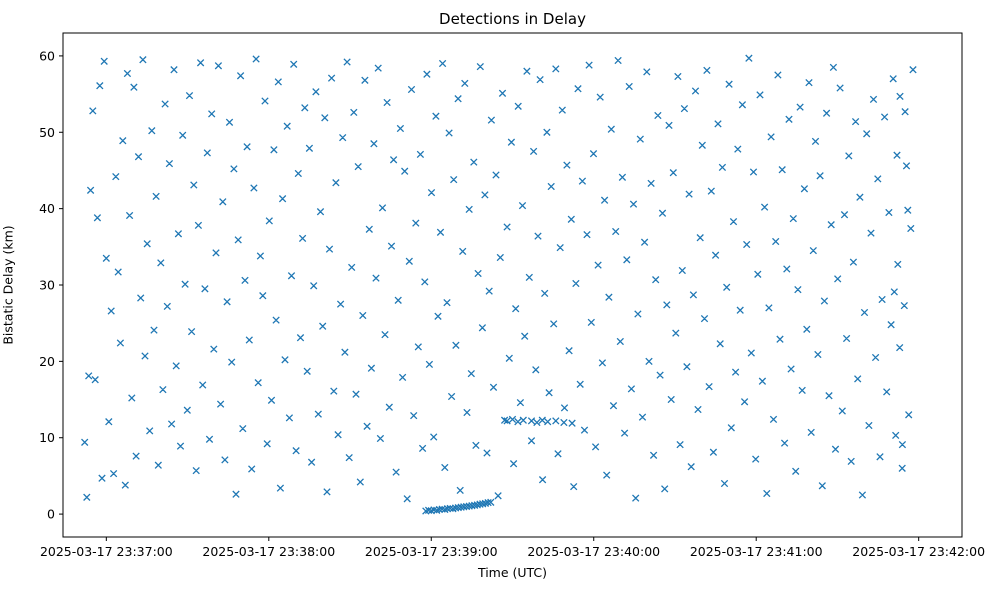 The image size is (985, 590). Describe the element at coordinates (47, 55) in the screenshot. I see `svg-text: 60` at that location.